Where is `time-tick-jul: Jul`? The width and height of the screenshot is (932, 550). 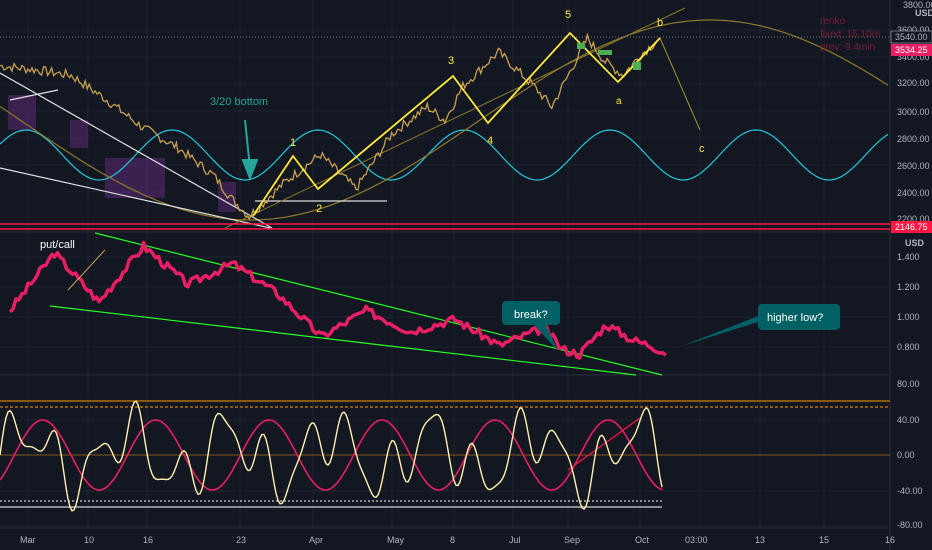
time-tick-jul: Jul is located at coordinates (515, 540).